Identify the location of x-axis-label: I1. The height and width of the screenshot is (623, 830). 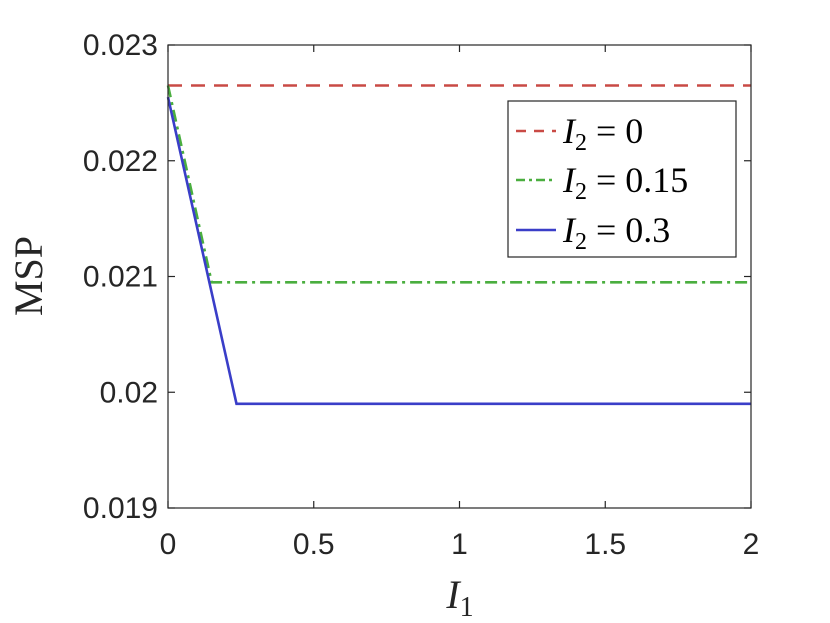
(459, 597).